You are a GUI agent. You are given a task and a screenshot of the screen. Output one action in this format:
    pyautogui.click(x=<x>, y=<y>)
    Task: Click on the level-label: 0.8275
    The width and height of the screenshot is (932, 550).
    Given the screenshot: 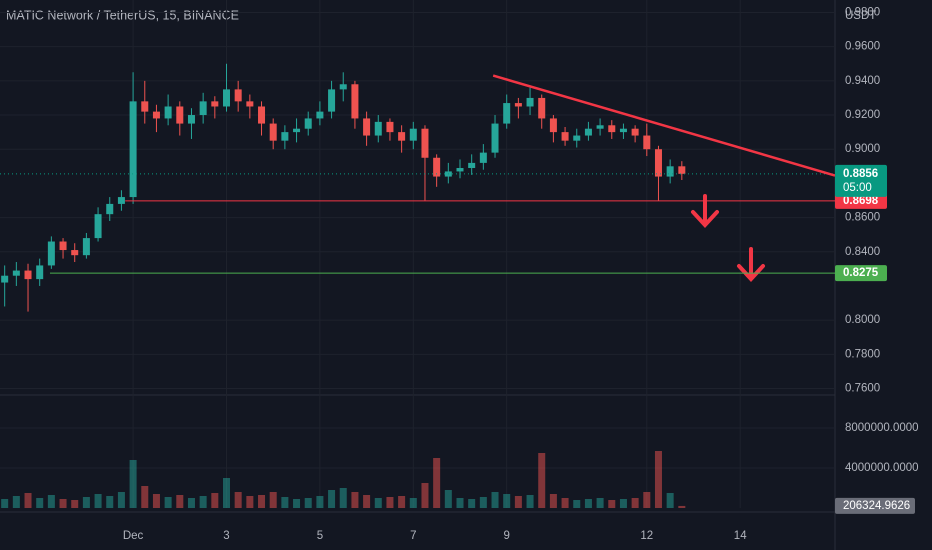 What is the action you would take?
    pyautogui.click(x=861, y=273)
    